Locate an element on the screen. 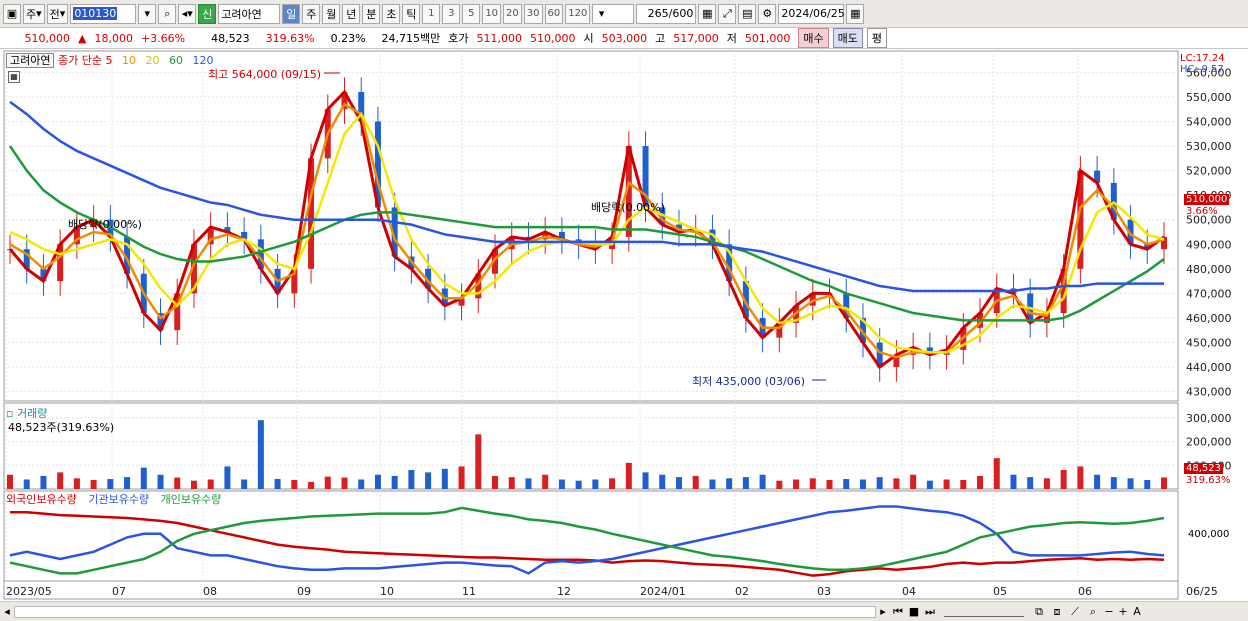 This screenshot has width=1248, height=621. bottom-nav-bar: ◂ ▸ ⏮ ■ ⏭ ⧉ ⧈ ⟋ ⌕ − + A is located at coordinates (624, 611).